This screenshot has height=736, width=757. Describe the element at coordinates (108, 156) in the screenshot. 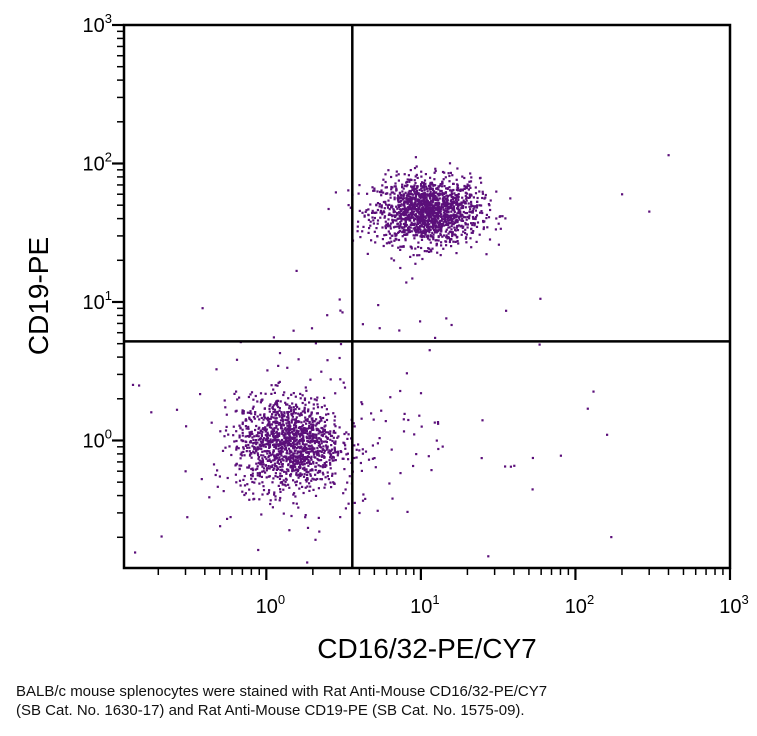

I see `tick-label-exponent: 2` at that location.